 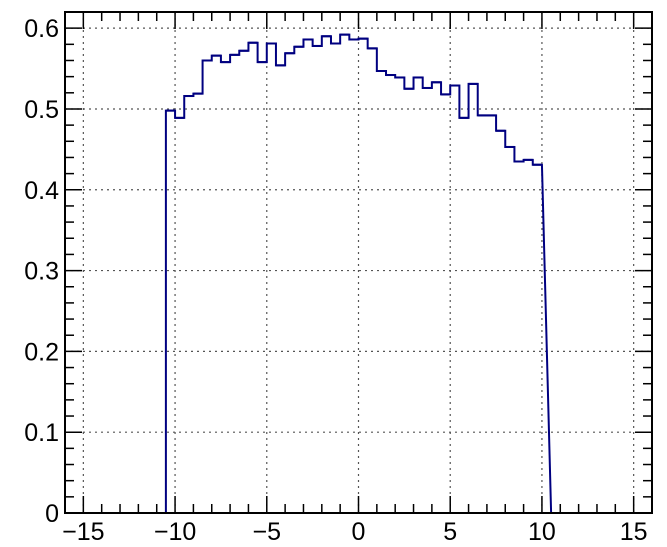 What do you see at coordinates (52, 514) in the screenshot?
I see `y-tick-label: 0` at bounding box center [52, 514].